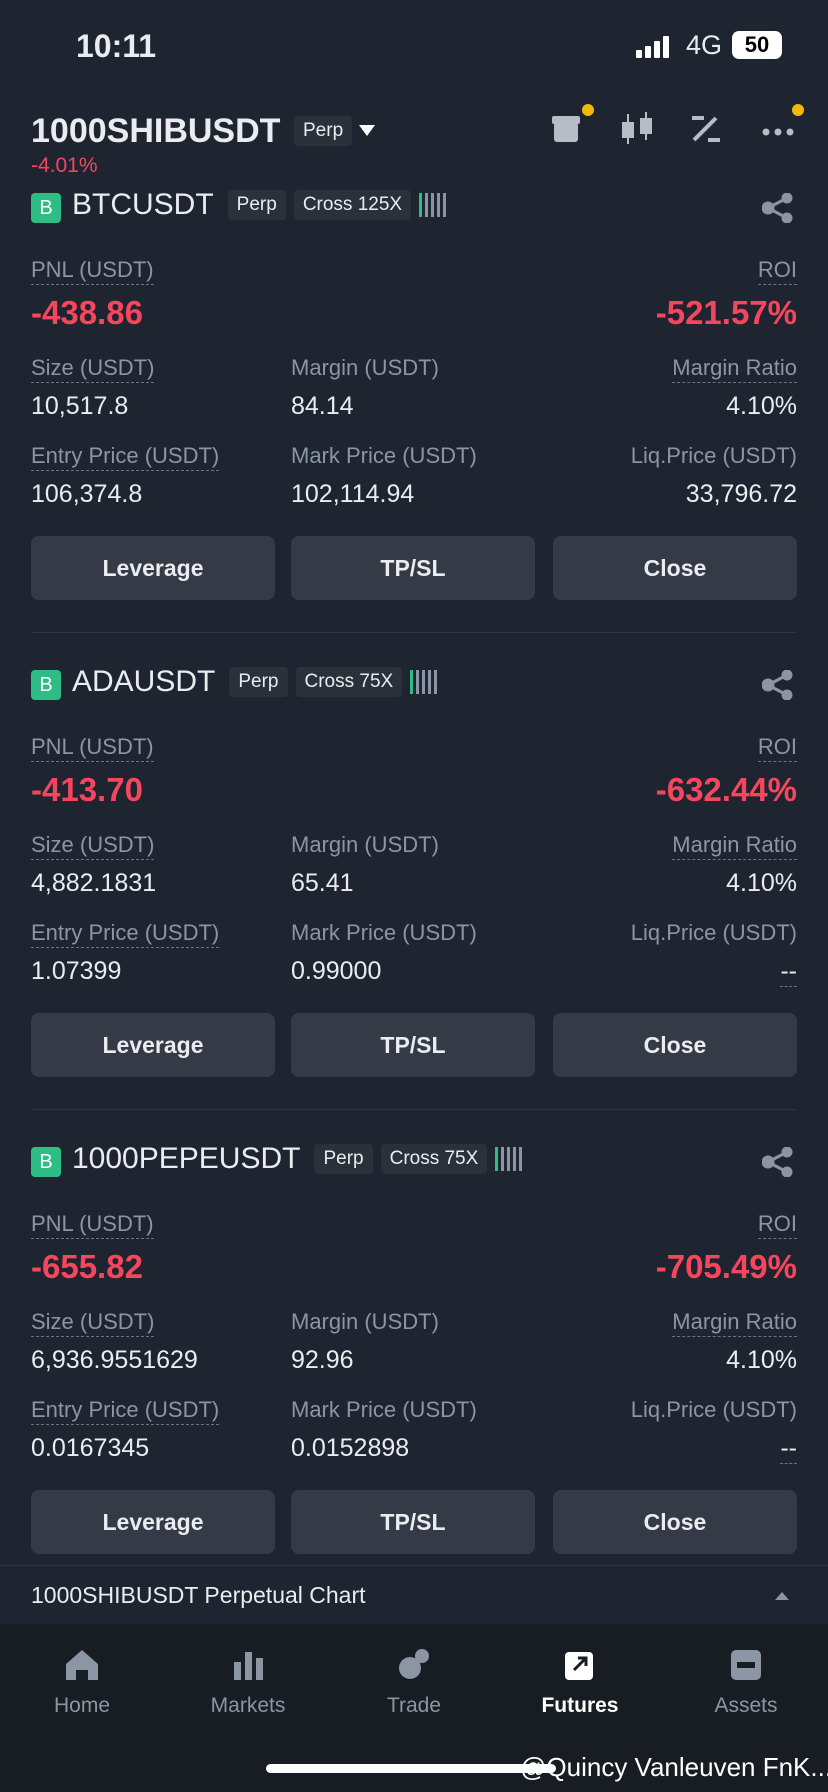  What do you see at coordinates (94, 883) in the screenshot?
I see `size-value: 4,882.1831` at bounding box center [94, 883].